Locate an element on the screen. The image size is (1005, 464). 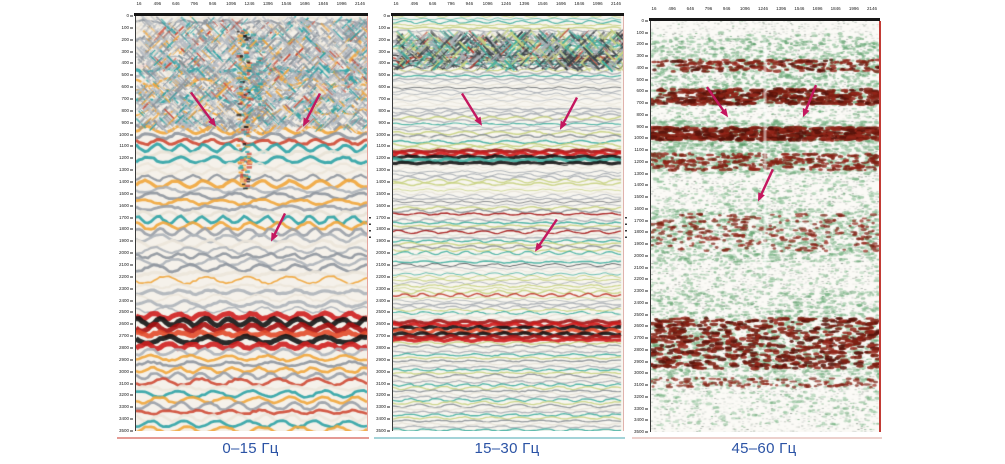
trace-tick-label: 16 is located at coordinates (654, 8).